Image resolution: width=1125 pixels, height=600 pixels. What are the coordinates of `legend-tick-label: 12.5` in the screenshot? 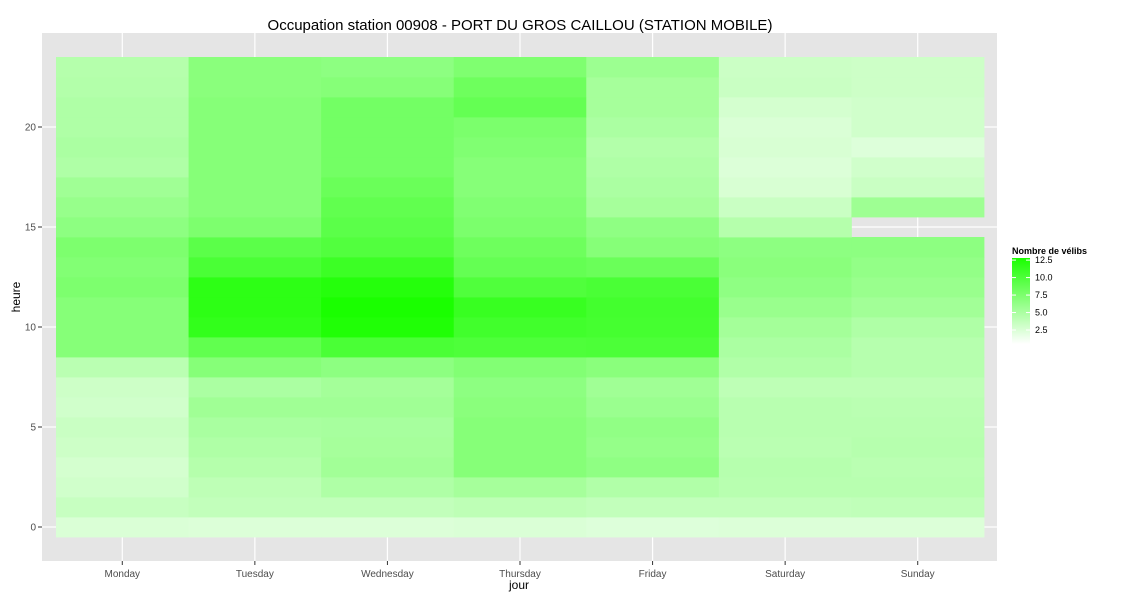 It's located at (1044, 260).